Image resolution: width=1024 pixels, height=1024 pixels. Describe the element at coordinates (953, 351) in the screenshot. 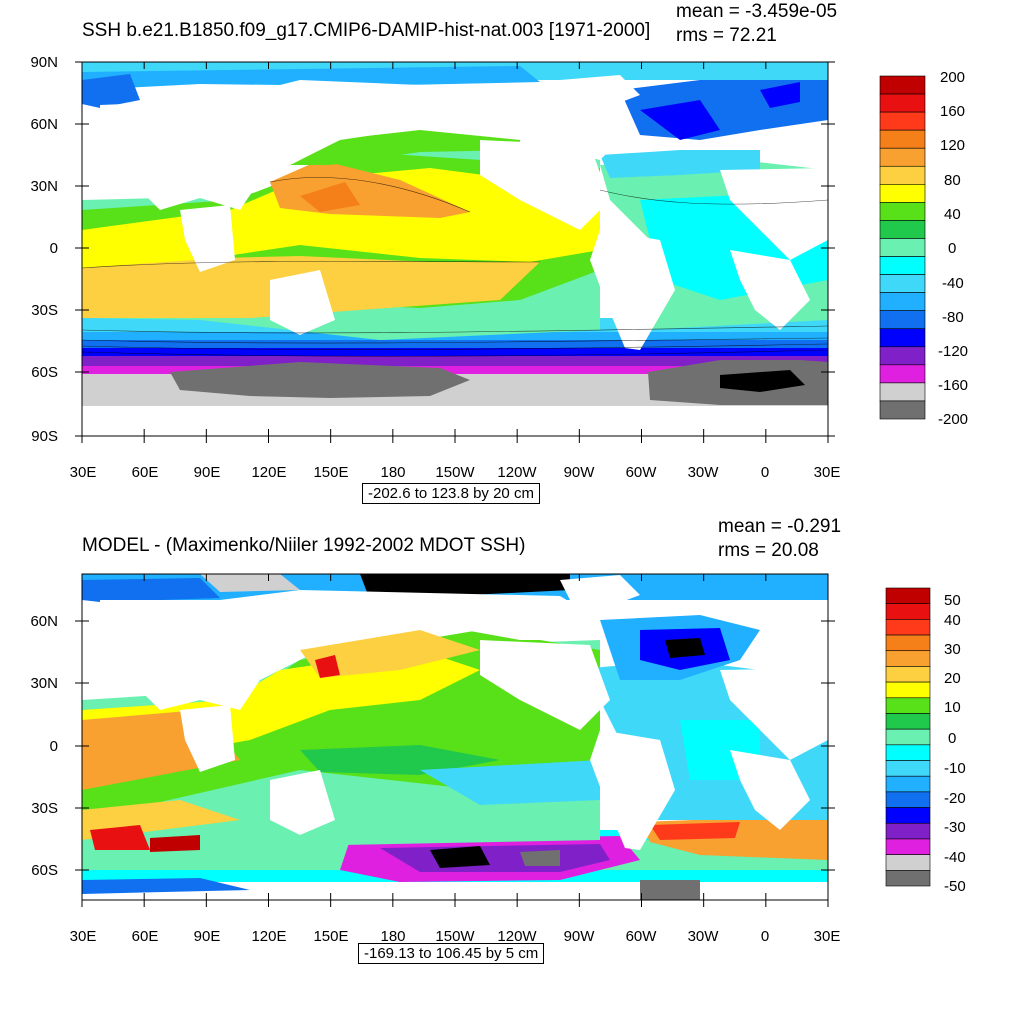

I see `colorbar-label: -120` at that location.